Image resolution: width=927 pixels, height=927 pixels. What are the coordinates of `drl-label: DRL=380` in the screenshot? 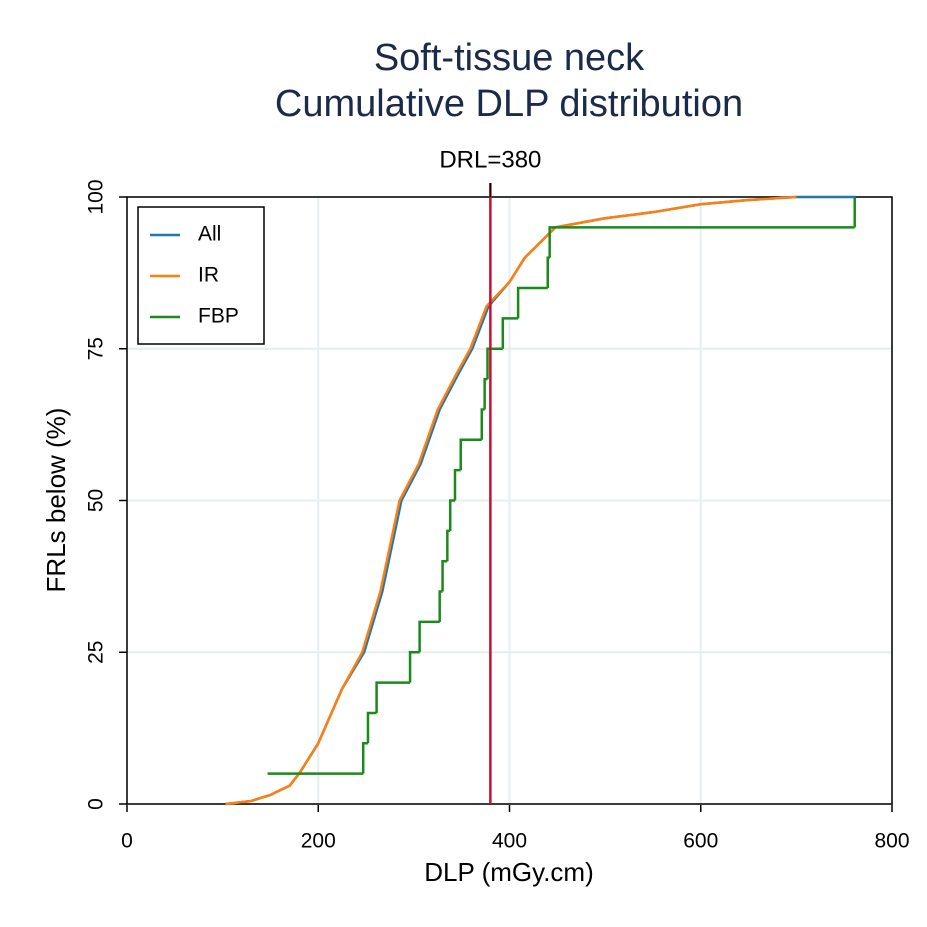 It's located at (490, 159).